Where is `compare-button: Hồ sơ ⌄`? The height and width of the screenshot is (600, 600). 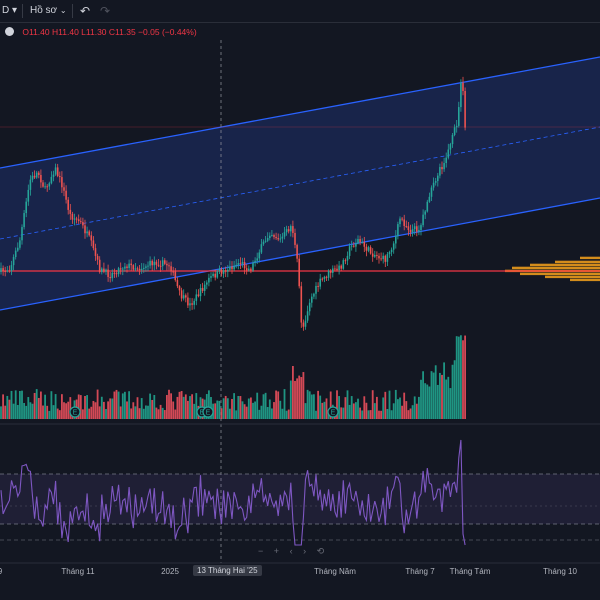
compare-button: Hồ sơ ⌄ is located at coordinates (48, 10).